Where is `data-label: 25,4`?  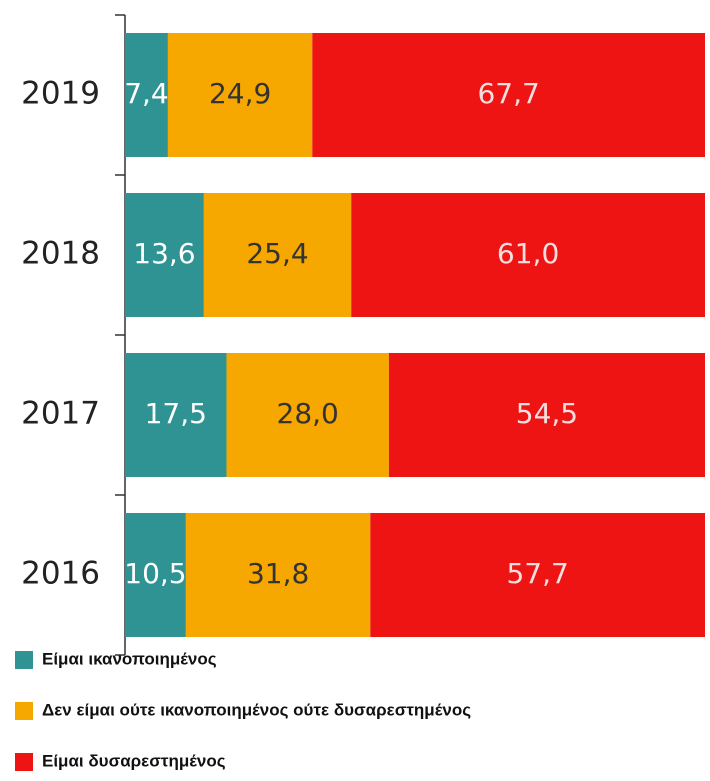
data-label: 25,4 is located at coordinates (277, 253).